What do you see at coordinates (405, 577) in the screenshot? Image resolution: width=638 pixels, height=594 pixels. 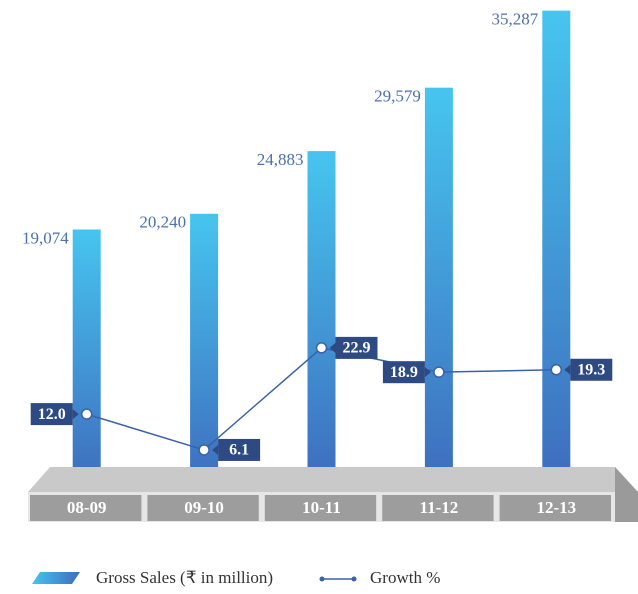 I see `legend-label: Growth %` at bounding box center [405, 577].